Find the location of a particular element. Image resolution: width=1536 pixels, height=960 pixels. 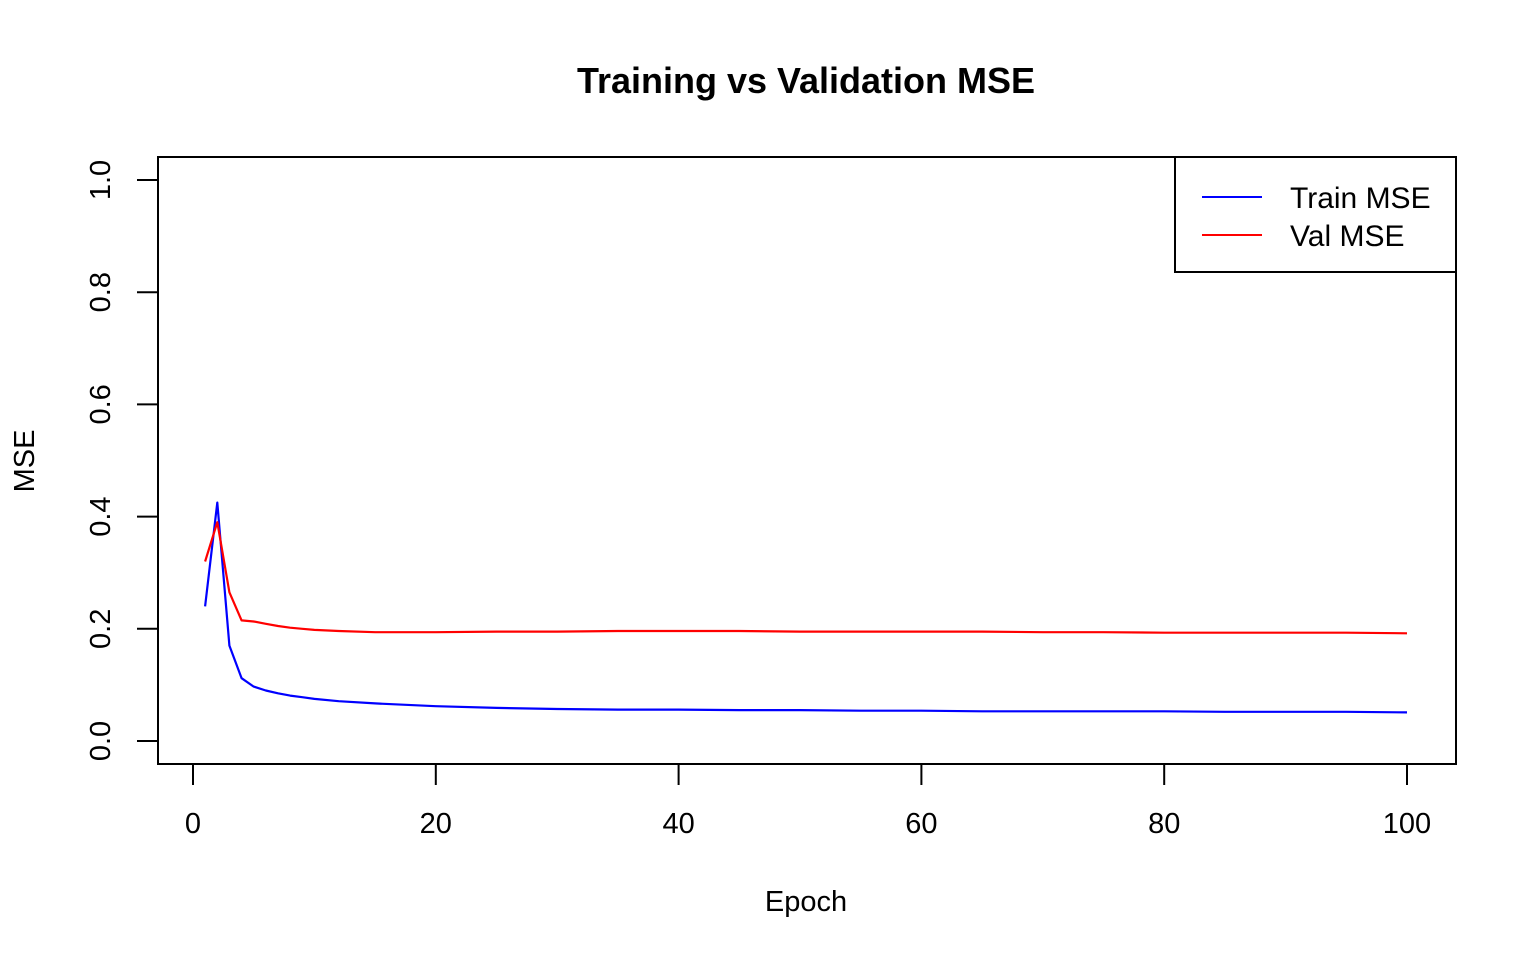

legend: Train MSE Val MSE is located at coordinates (1315, 214).